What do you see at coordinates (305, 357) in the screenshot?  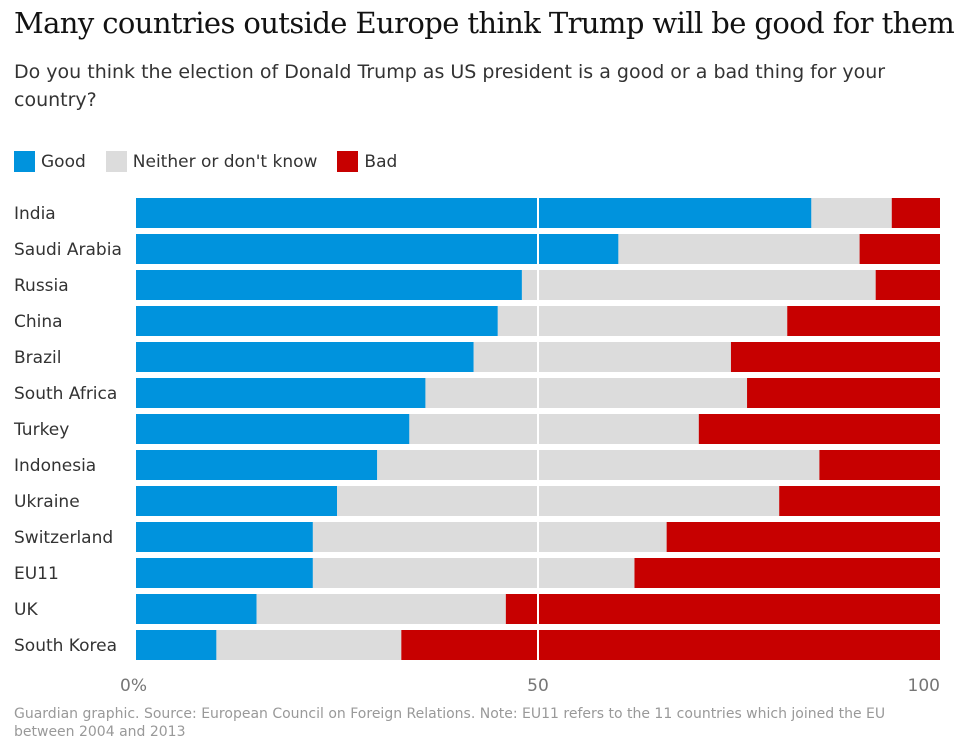 I see `bar-good-brazil` at bounding box center [305, 357].